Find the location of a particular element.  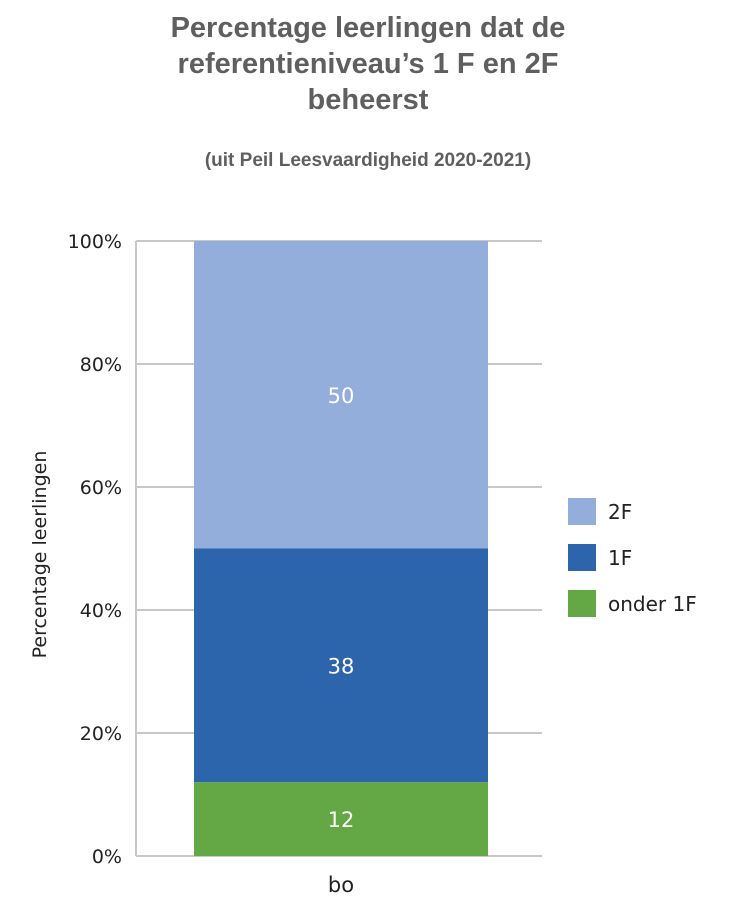

x-tick-label: bo is located at coordinates (341, 885).